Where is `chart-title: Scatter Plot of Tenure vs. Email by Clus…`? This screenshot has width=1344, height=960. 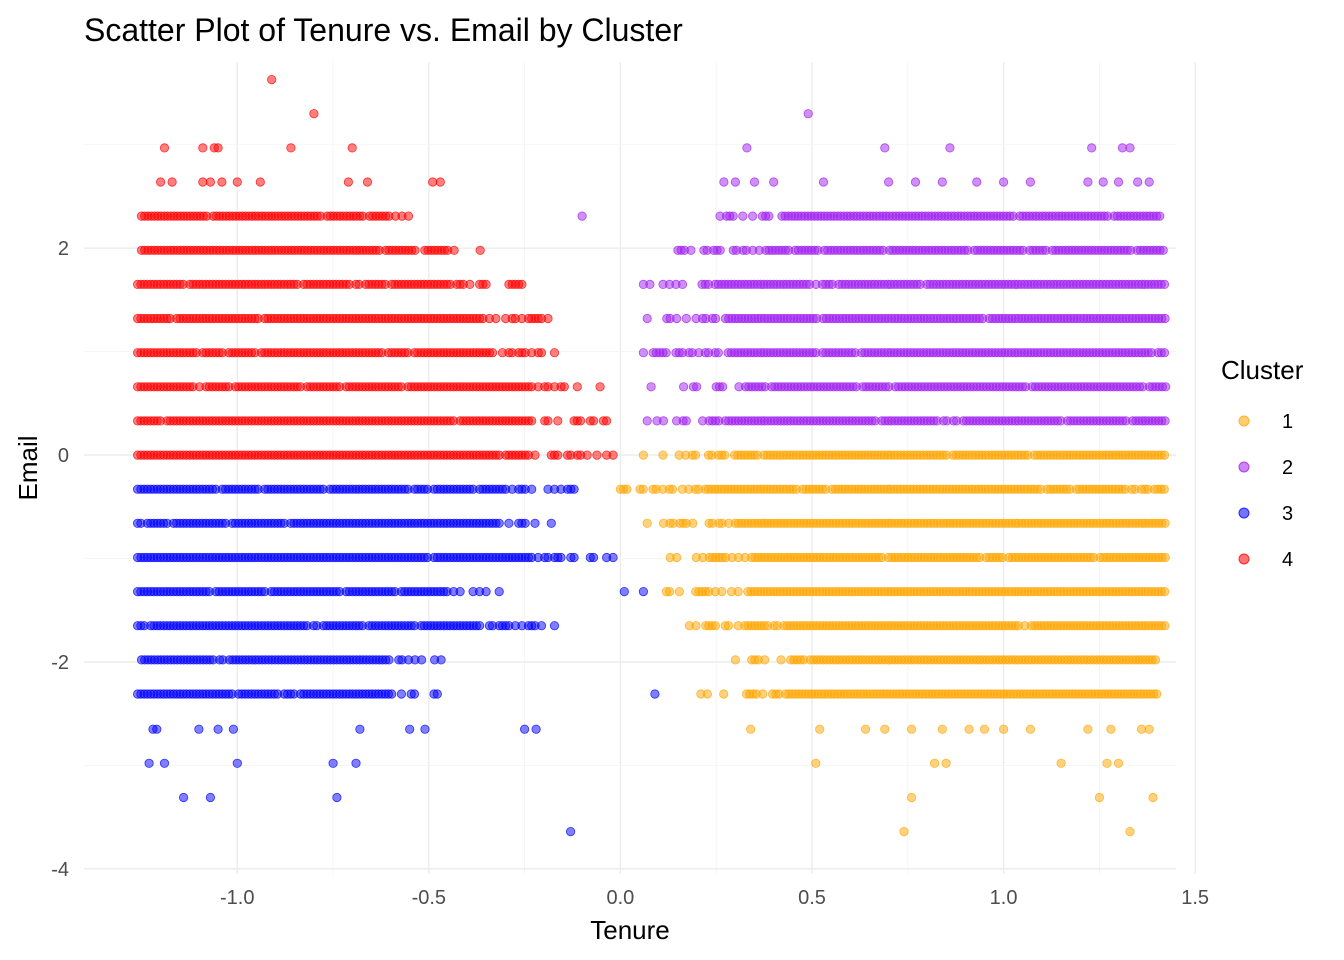
chart-title: Scatter Plot of Tenure vs. Email by Clus… is located at coordinates (383, 30).